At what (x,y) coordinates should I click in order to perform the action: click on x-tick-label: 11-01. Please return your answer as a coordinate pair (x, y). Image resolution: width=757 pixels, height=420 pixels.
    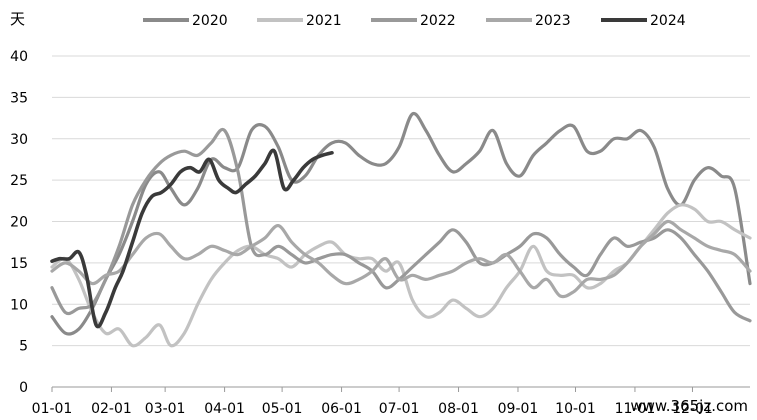
    Looking at the image, I should click on (635, 409).